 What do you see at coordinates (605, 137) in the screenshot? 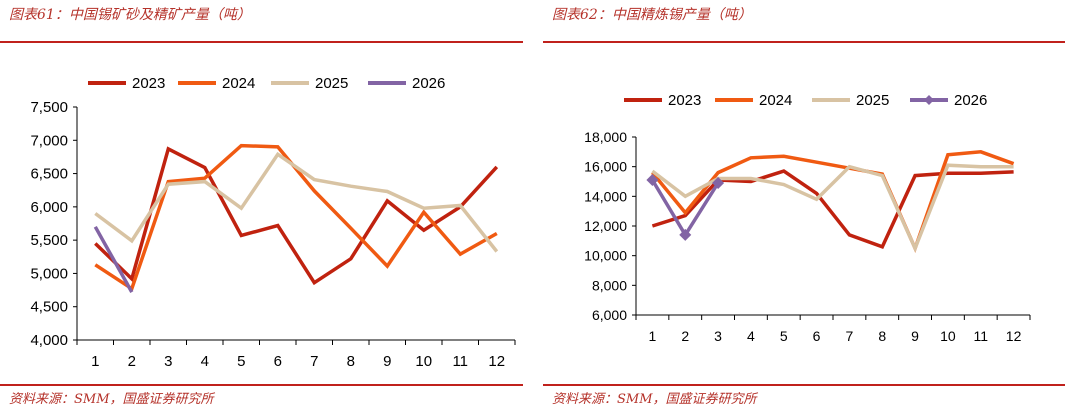
I see `y-tick-label: 18,000` at bounding box center [605, 137].